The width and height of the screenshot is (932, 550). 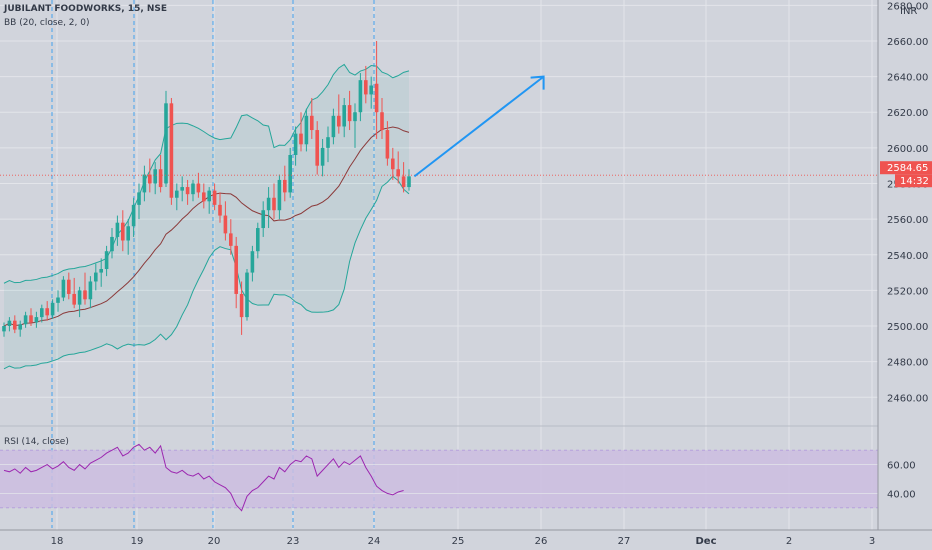 I want to click on time-tick-label: 2, so click(x=789, y=541).